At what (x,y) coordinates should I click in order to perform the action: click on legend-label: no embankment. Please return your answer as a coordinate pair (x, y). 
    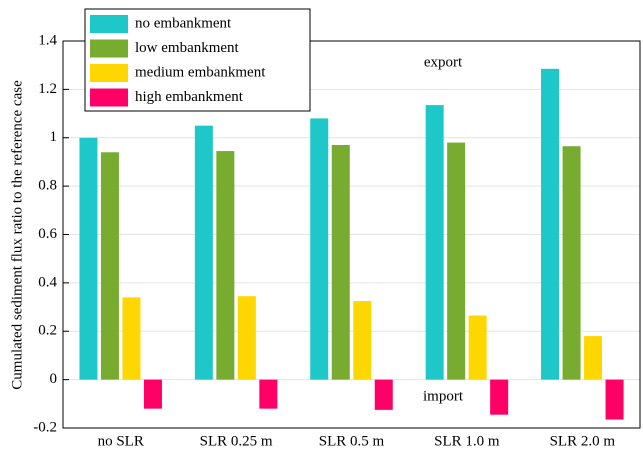
    Looking at the image, I should click on (183, 23).